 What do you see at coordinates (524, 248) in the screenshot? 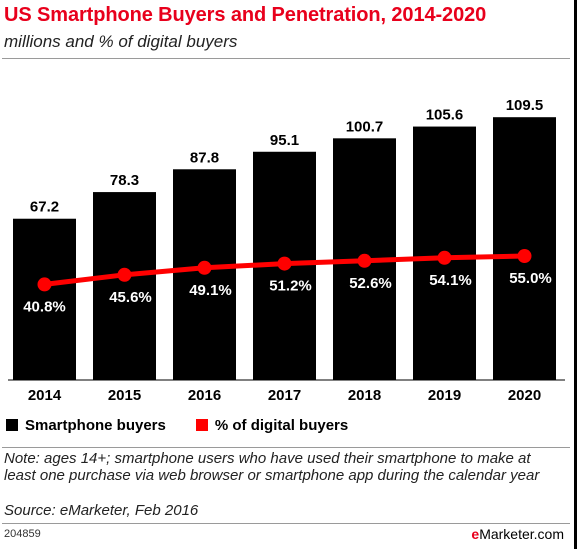
I see `bar-2020` at bounding box center [524, 248].